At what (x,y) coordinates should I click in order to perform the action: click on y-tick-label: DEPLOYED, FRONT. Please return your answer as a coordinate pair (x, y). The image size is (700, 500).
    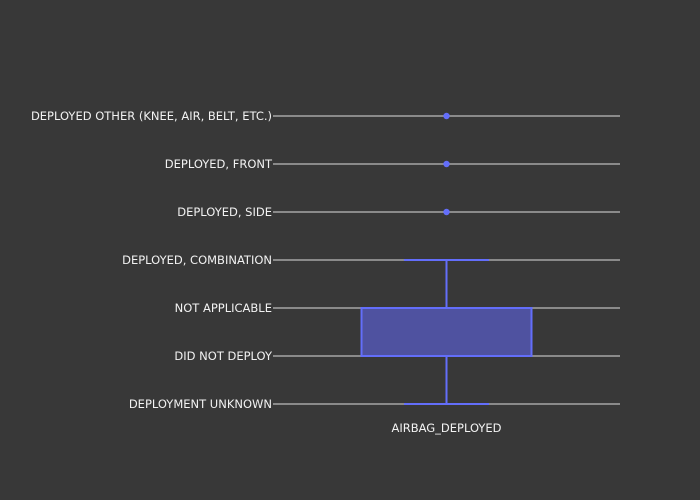
    Looking at the image, I should click on (219, 164).